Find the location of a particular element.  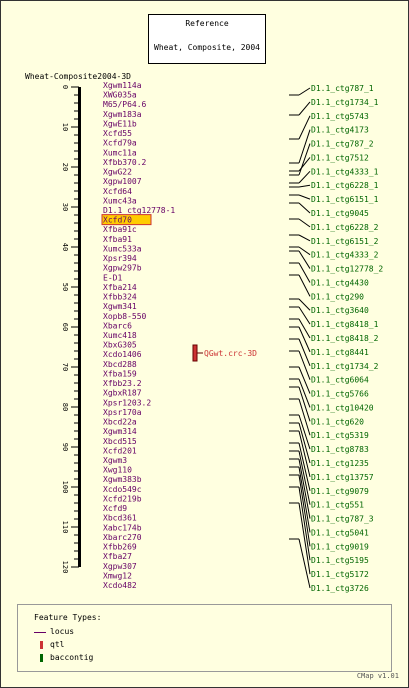

marker-label: Xcfd219b is located at coordinates (122, 498).